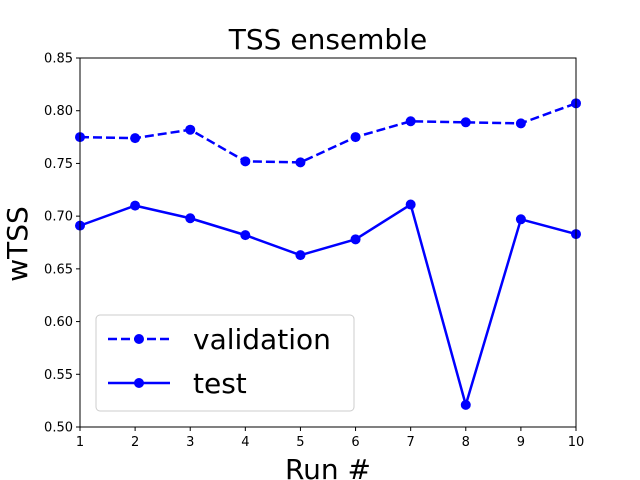 The image size is (640, 480). Describe the element at coordinates (58, 111) in the screenshot. I see `y-tick-label: 0.80` at that location.